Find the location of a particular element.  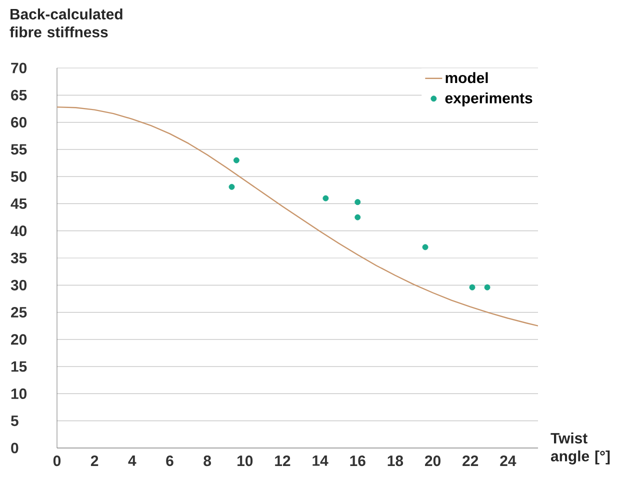

x-tick-label: 18 is located at coordinates (396, 461).